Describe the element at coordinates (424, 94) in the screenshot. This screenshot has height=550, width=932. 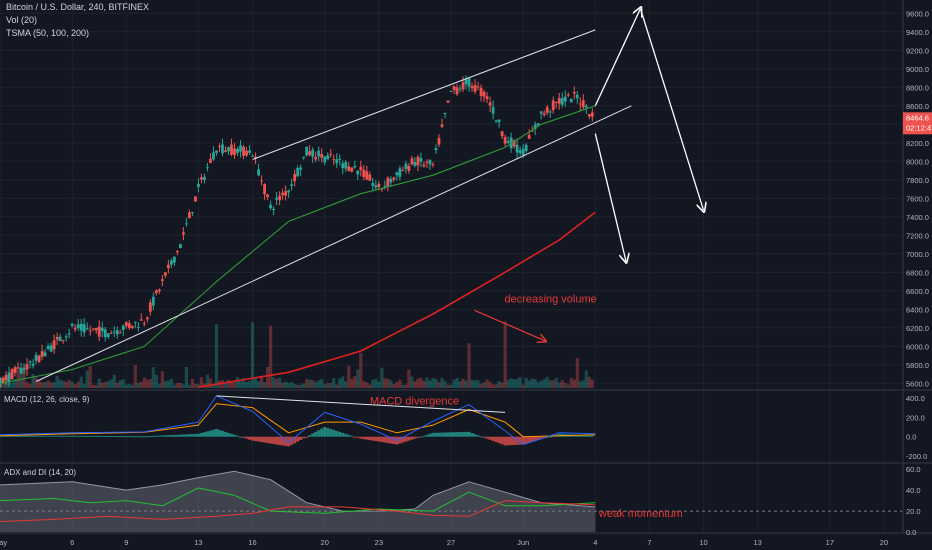
I see `channel-upper-line` at that location.